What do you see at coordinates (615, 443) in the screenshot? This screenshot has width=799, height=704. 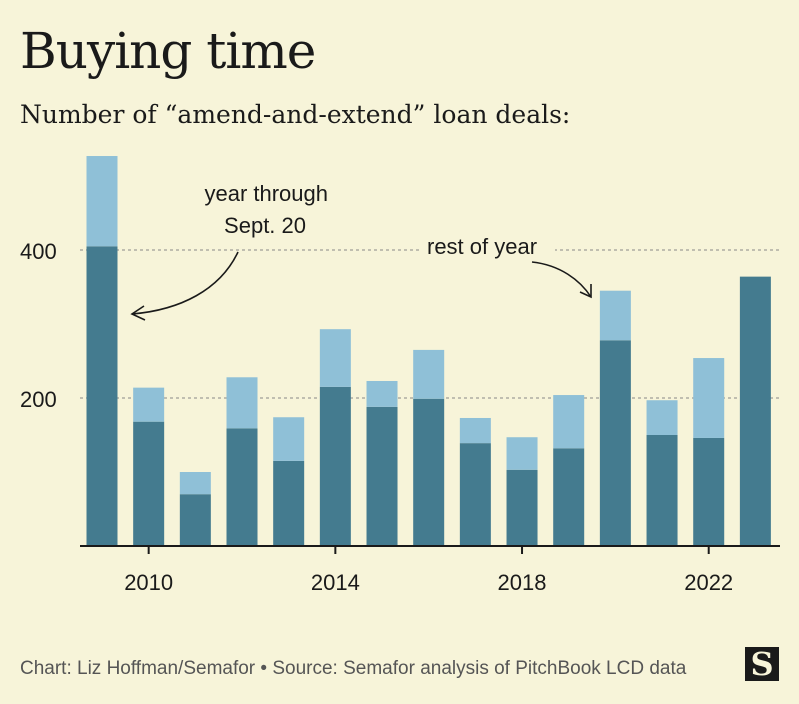 I see `bar-2020-through-sept` at bounding box center [615, 443].